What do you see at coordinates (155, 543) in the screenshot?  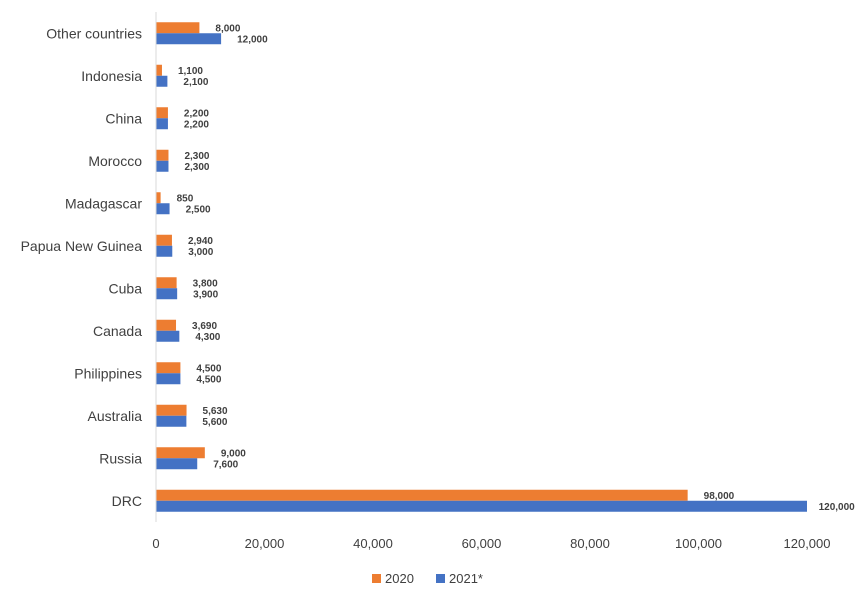 I see `x-tick-label-0: 0` at bounding box center [155, 543].